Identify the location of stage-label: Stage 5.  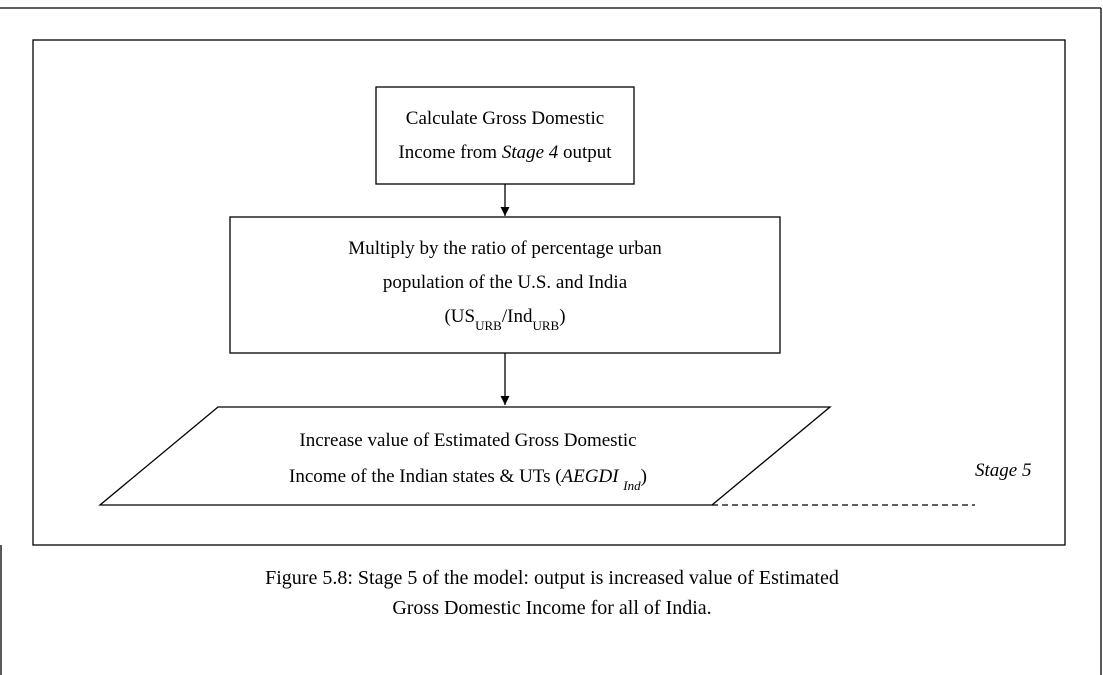
(1003, 470).